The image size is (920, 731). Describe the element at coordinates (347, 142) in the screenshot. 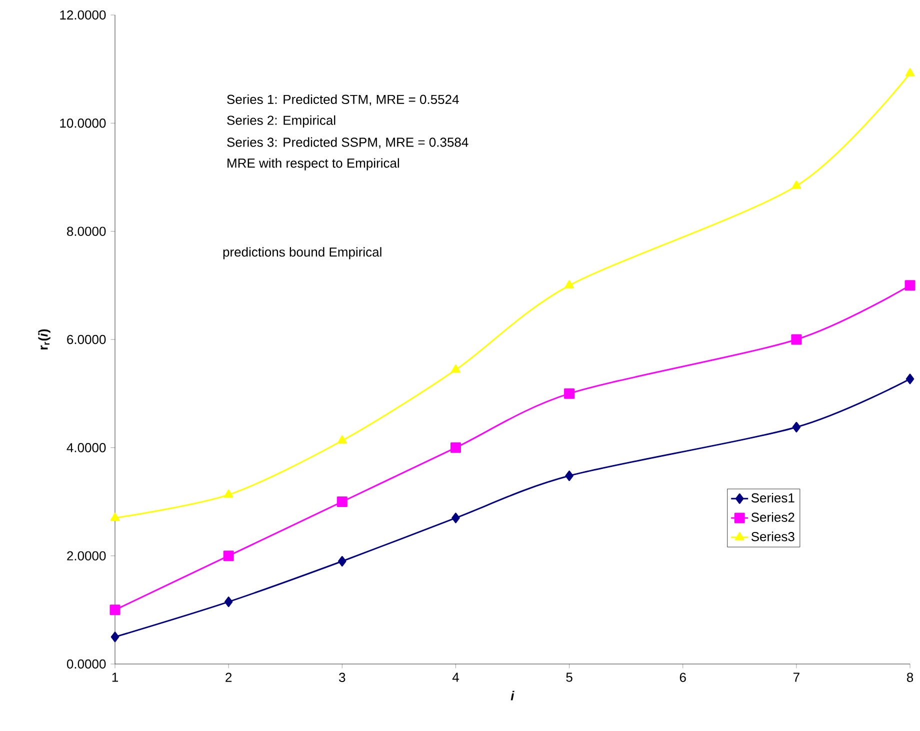

I see `annotation: Series 3: Predicted SSPM, MRE = 0.3584` at that location.